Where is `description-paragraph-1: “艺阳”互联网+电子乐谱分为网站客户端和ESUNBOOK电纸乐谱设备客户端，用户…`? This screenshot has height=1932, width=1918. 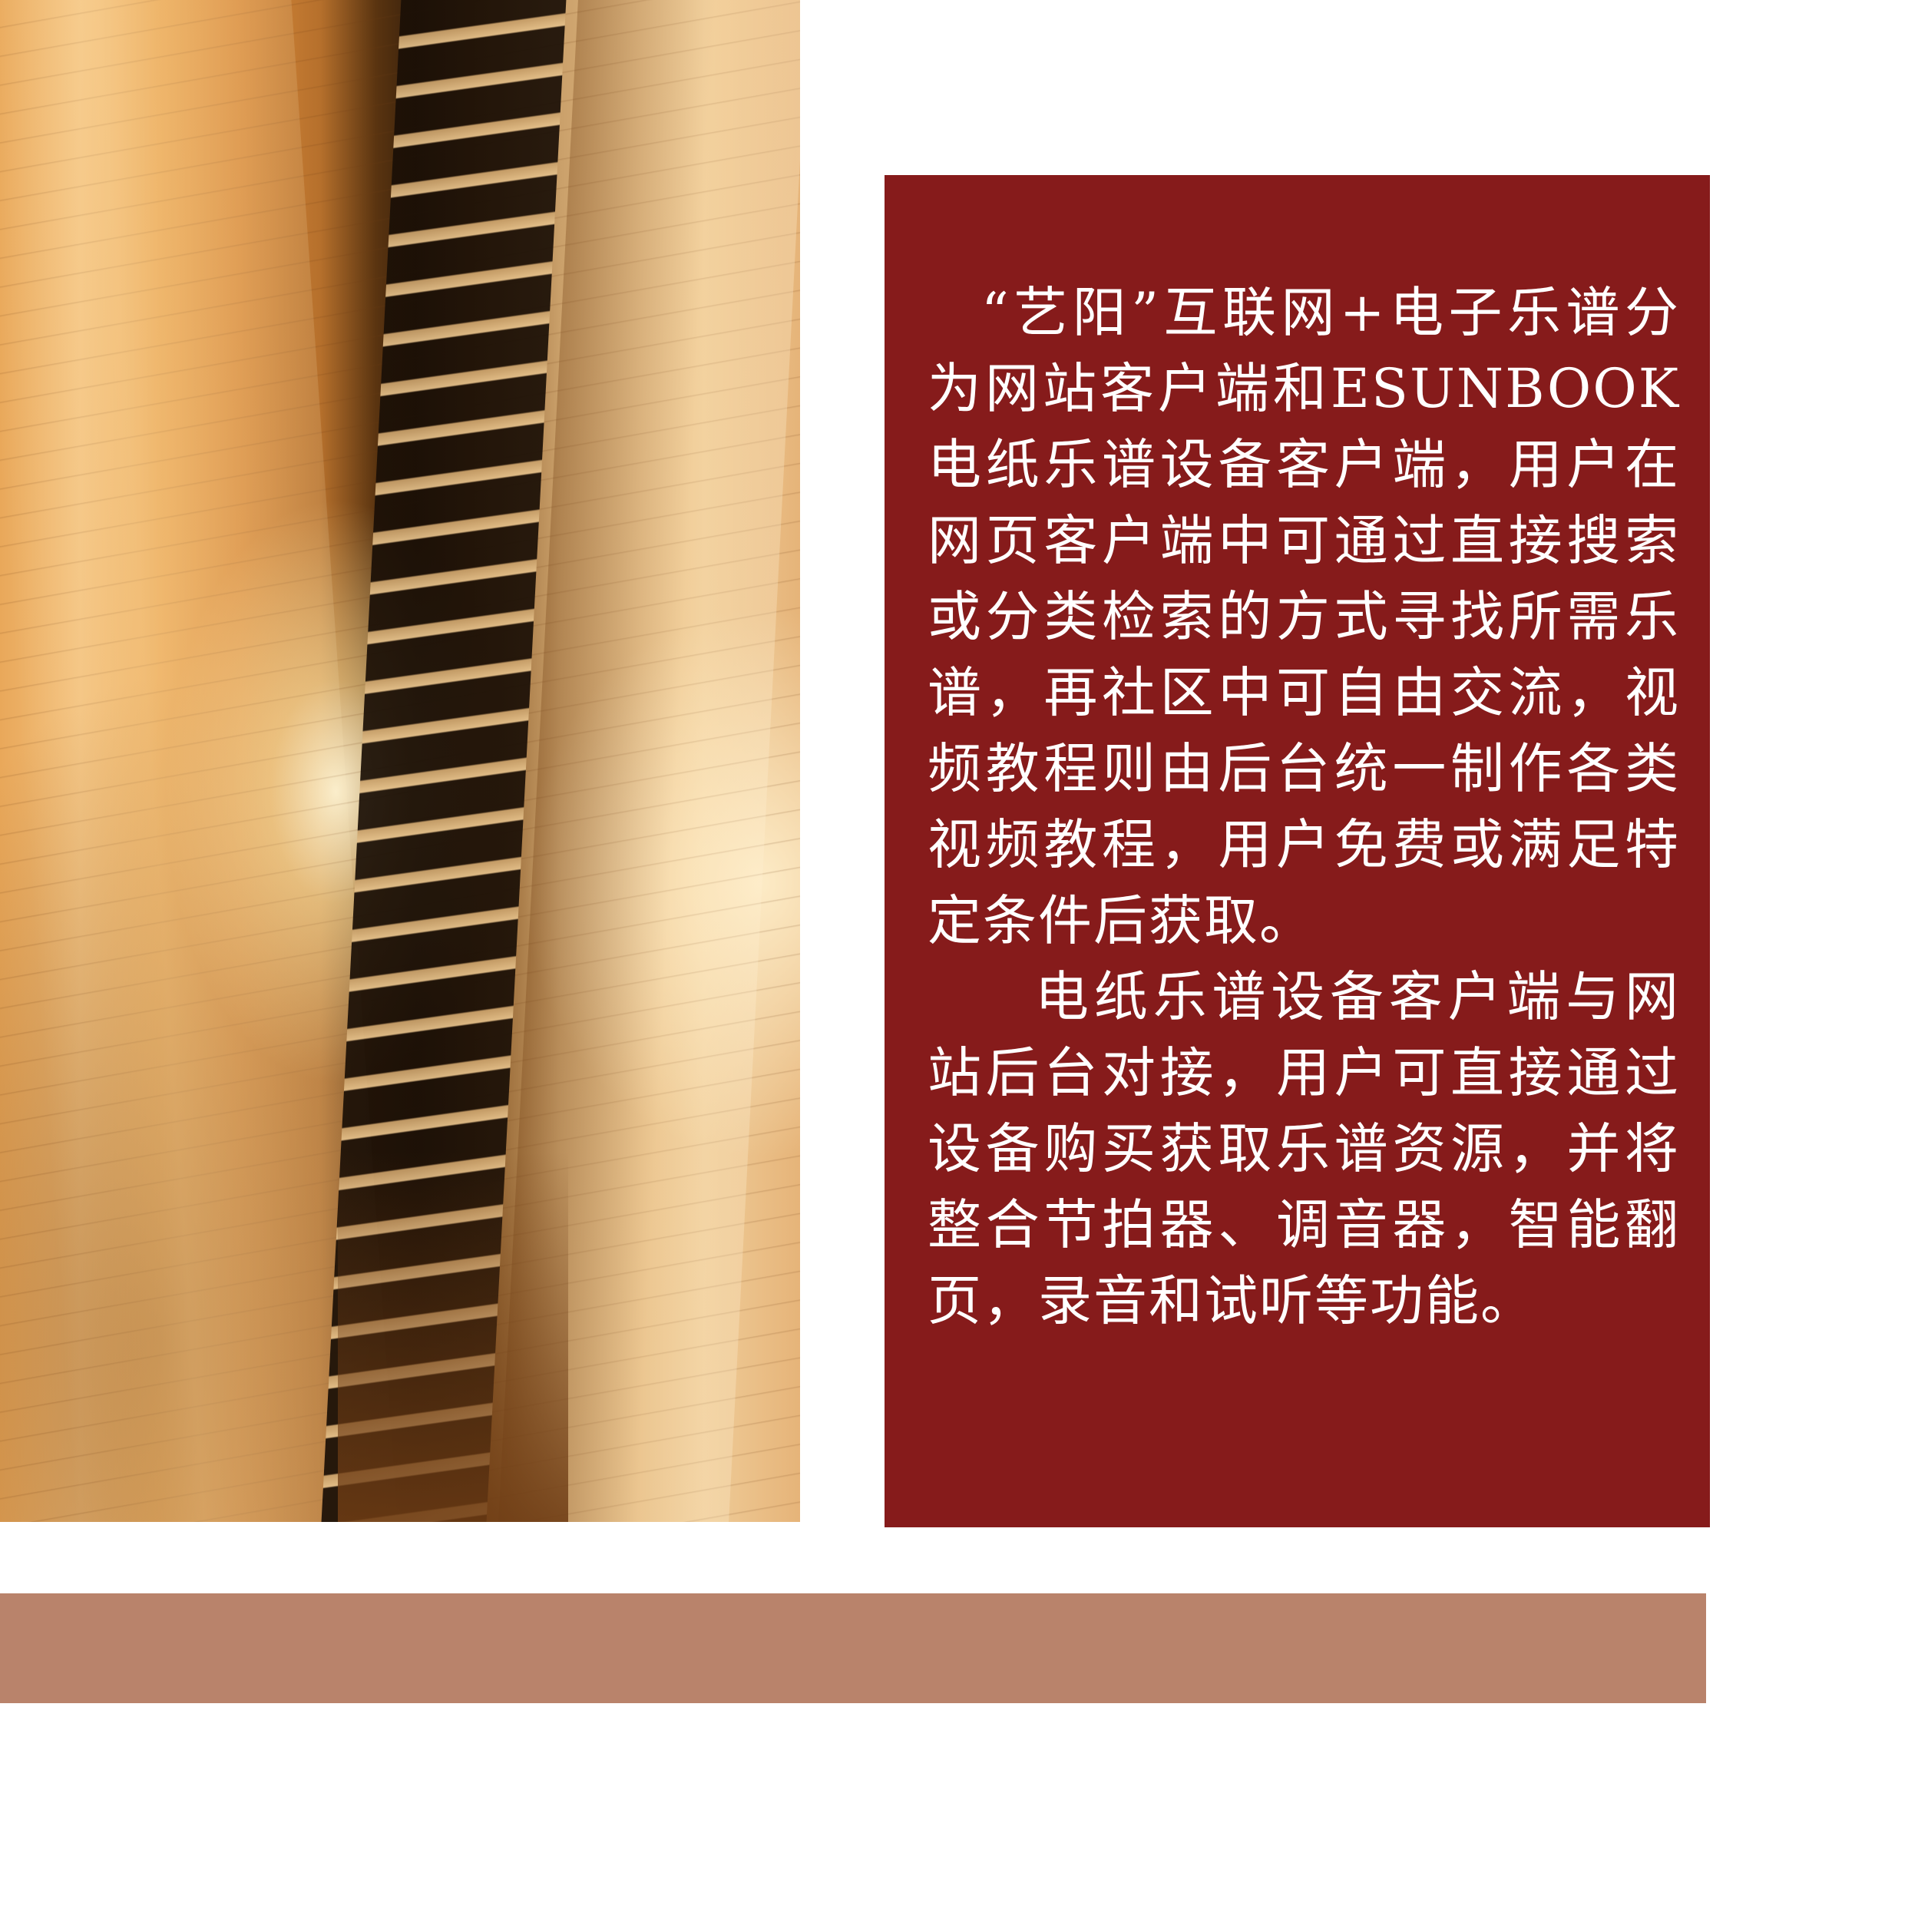
description-paragraph-1: “艺阳”互联网+电子乐谱分为网站客户端和ESUNBOOK电纸乐谱设备客户端，用户… is located at coordinates (1304, 616).